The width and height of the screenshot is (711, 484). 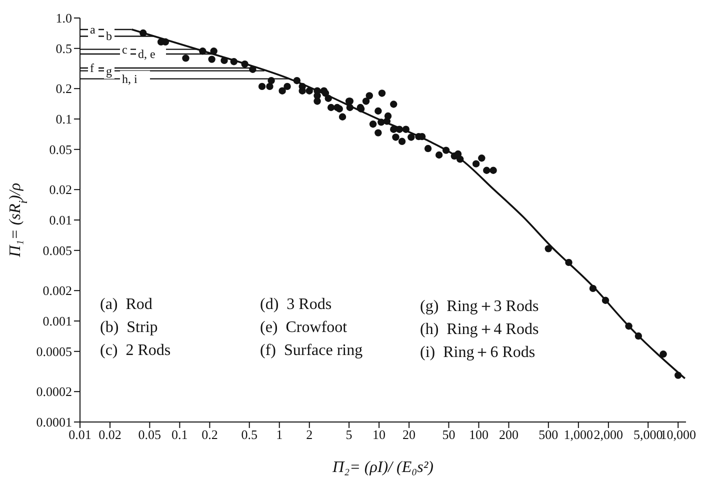 What do you see at coordinates (579, 434) in the screenshot?
I see `x-tick-label: 1,000` at bounding box center [579, 434].